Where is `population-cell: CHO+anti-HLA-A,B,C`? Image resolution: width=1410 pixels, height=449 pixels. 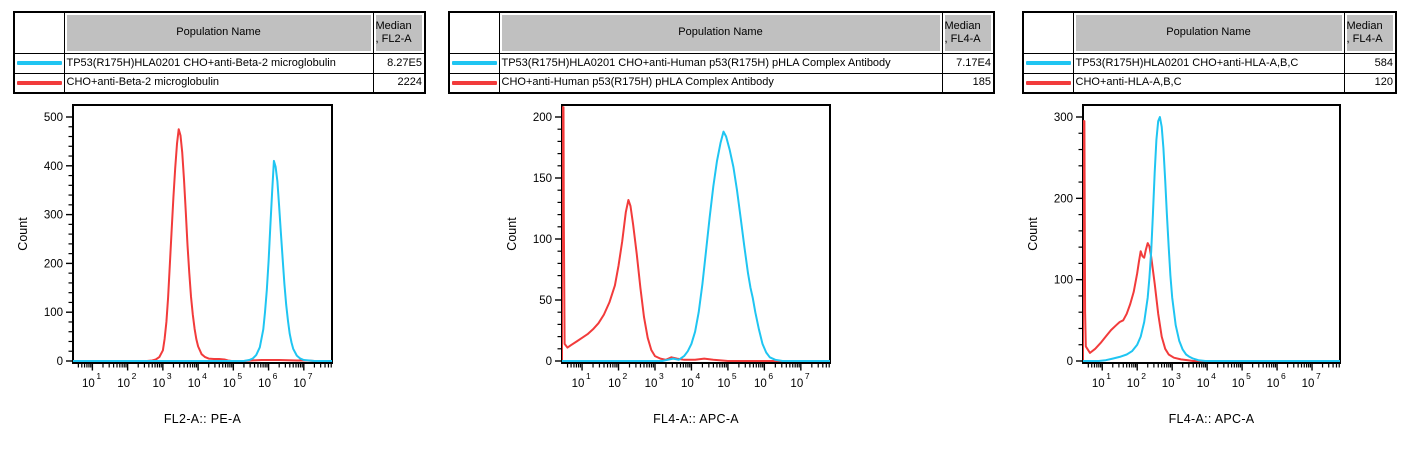 population-cell: CHO+anti-HLA-A,B,C is located at coordinates (1208, 83).